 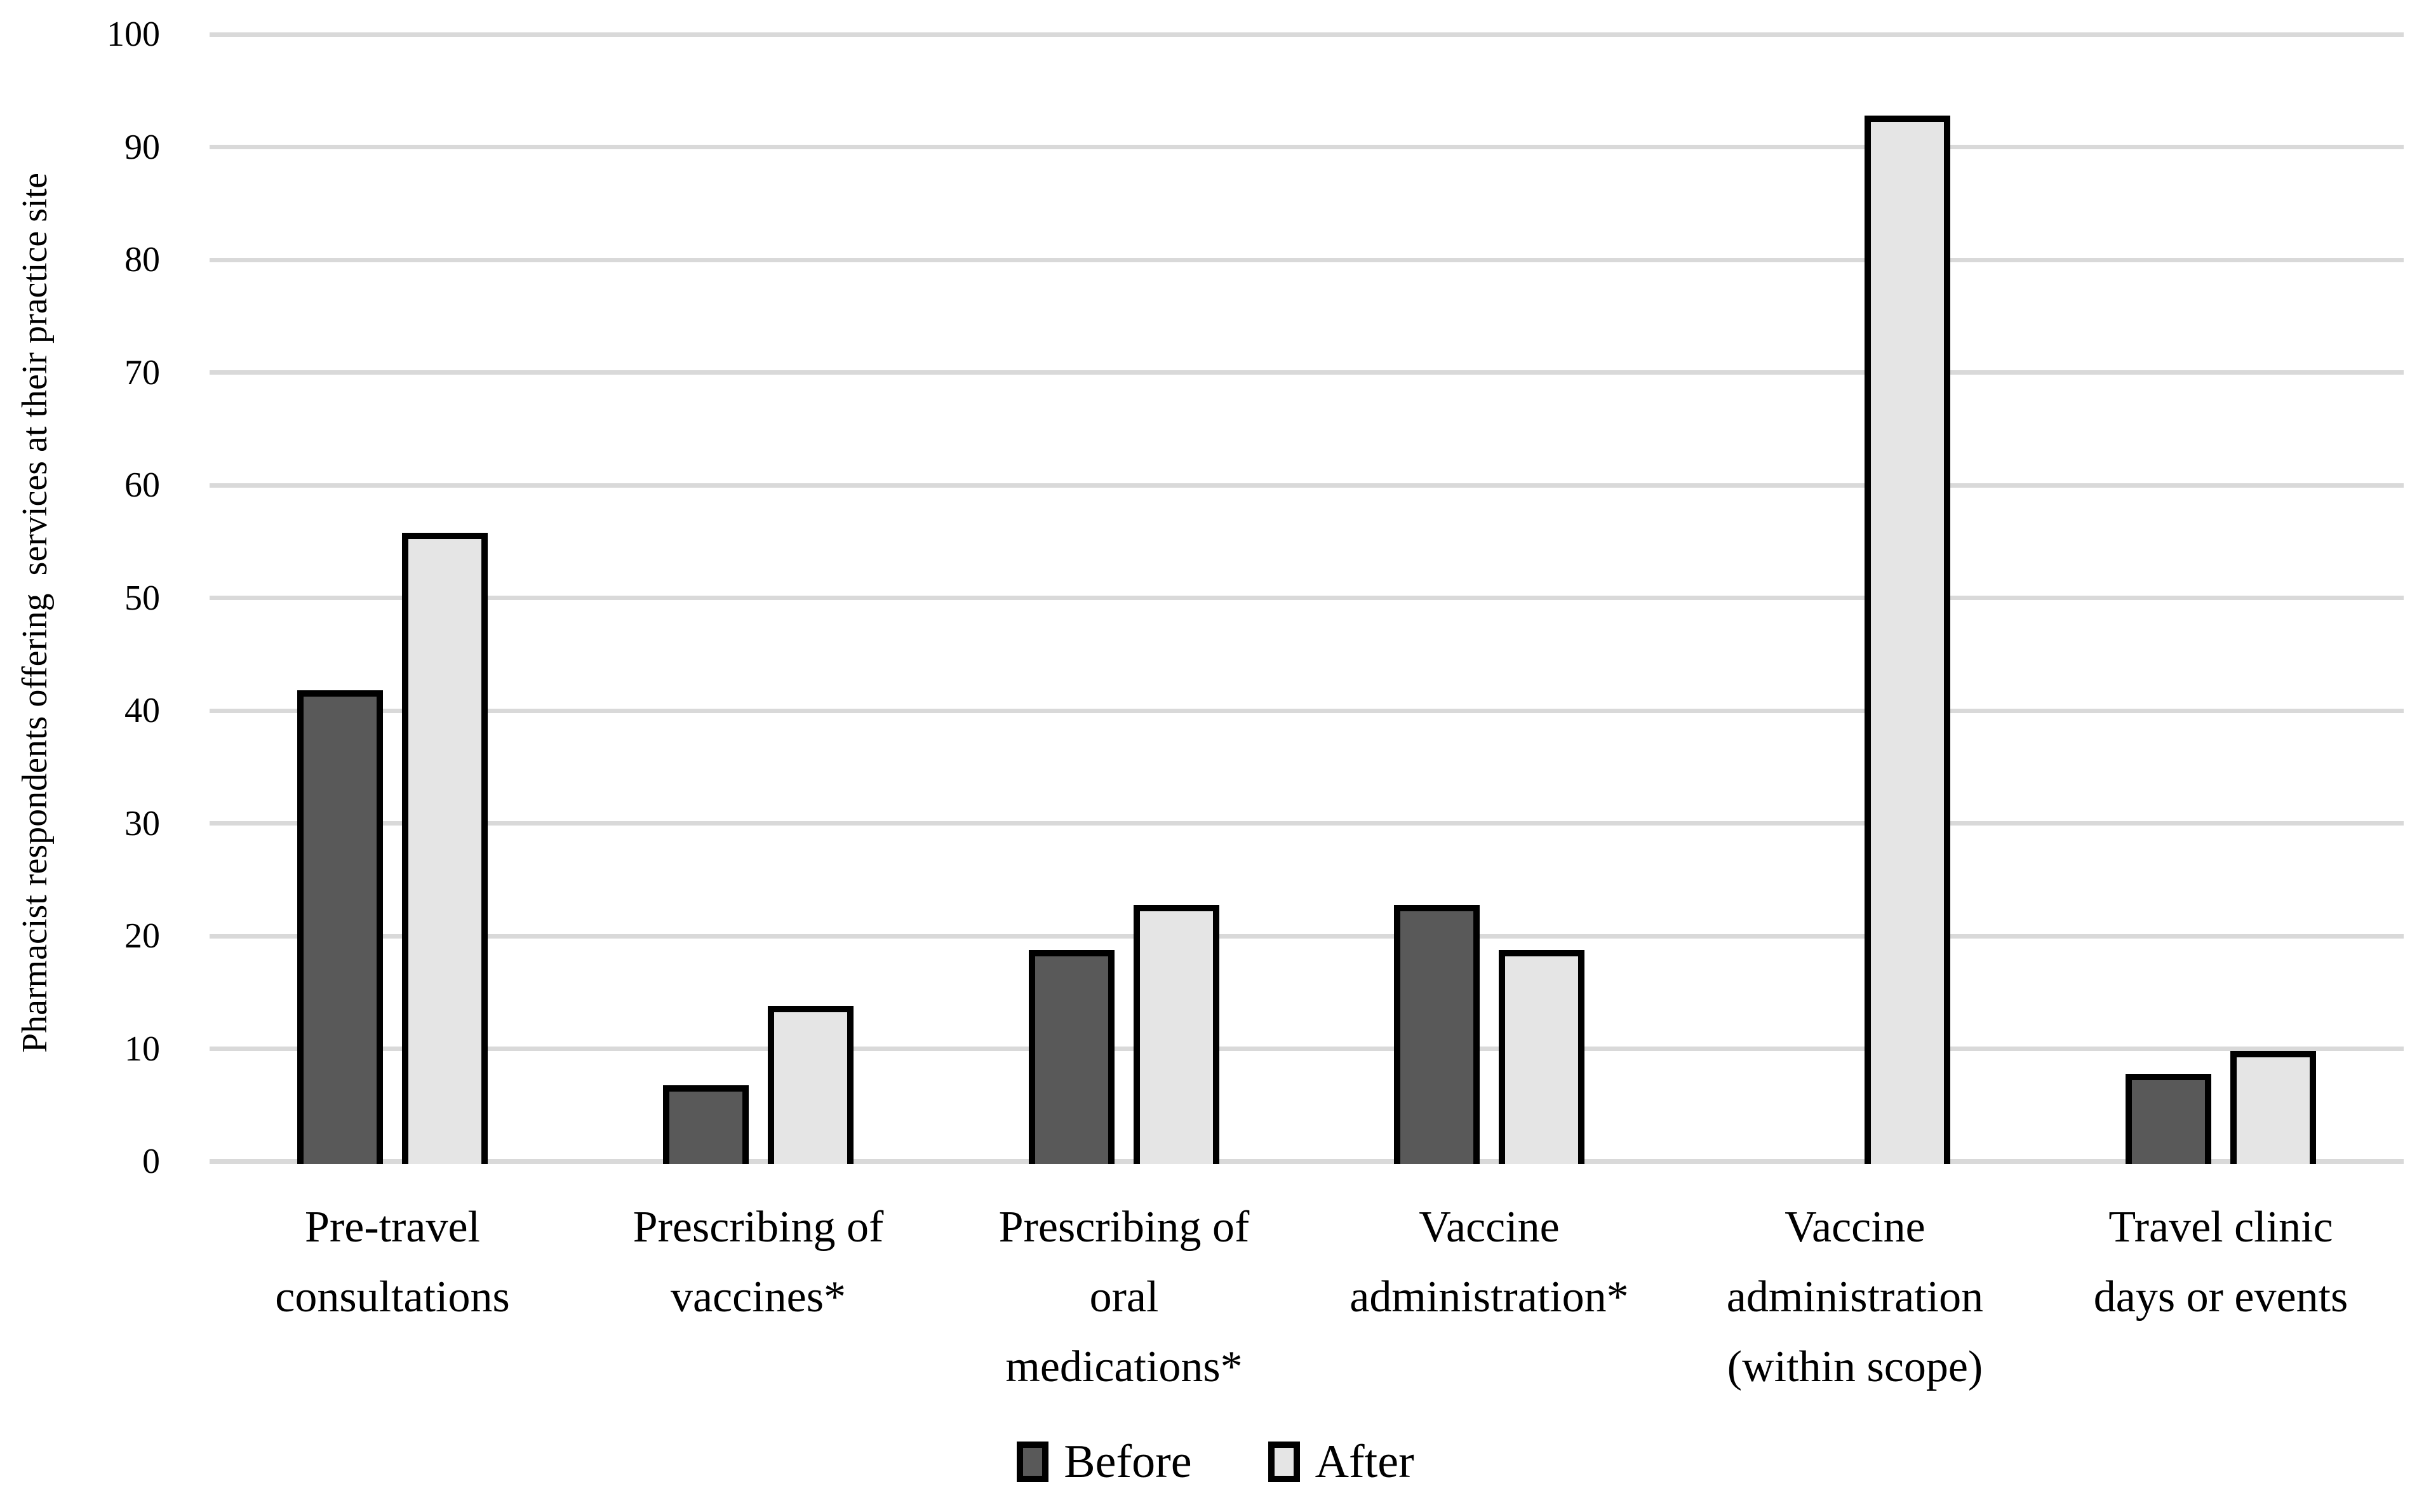 What do you see at coordinates (1489, 1262) in the screenshot?
I see `x-axis-category-label: Vaccine administration*` at bounding box center [1489, 1262].